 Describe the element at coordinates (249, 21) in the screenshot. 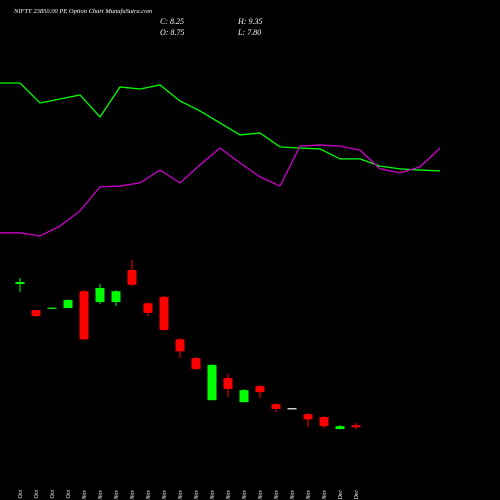

I see `ohlc-high: H: 9.35` at that location.